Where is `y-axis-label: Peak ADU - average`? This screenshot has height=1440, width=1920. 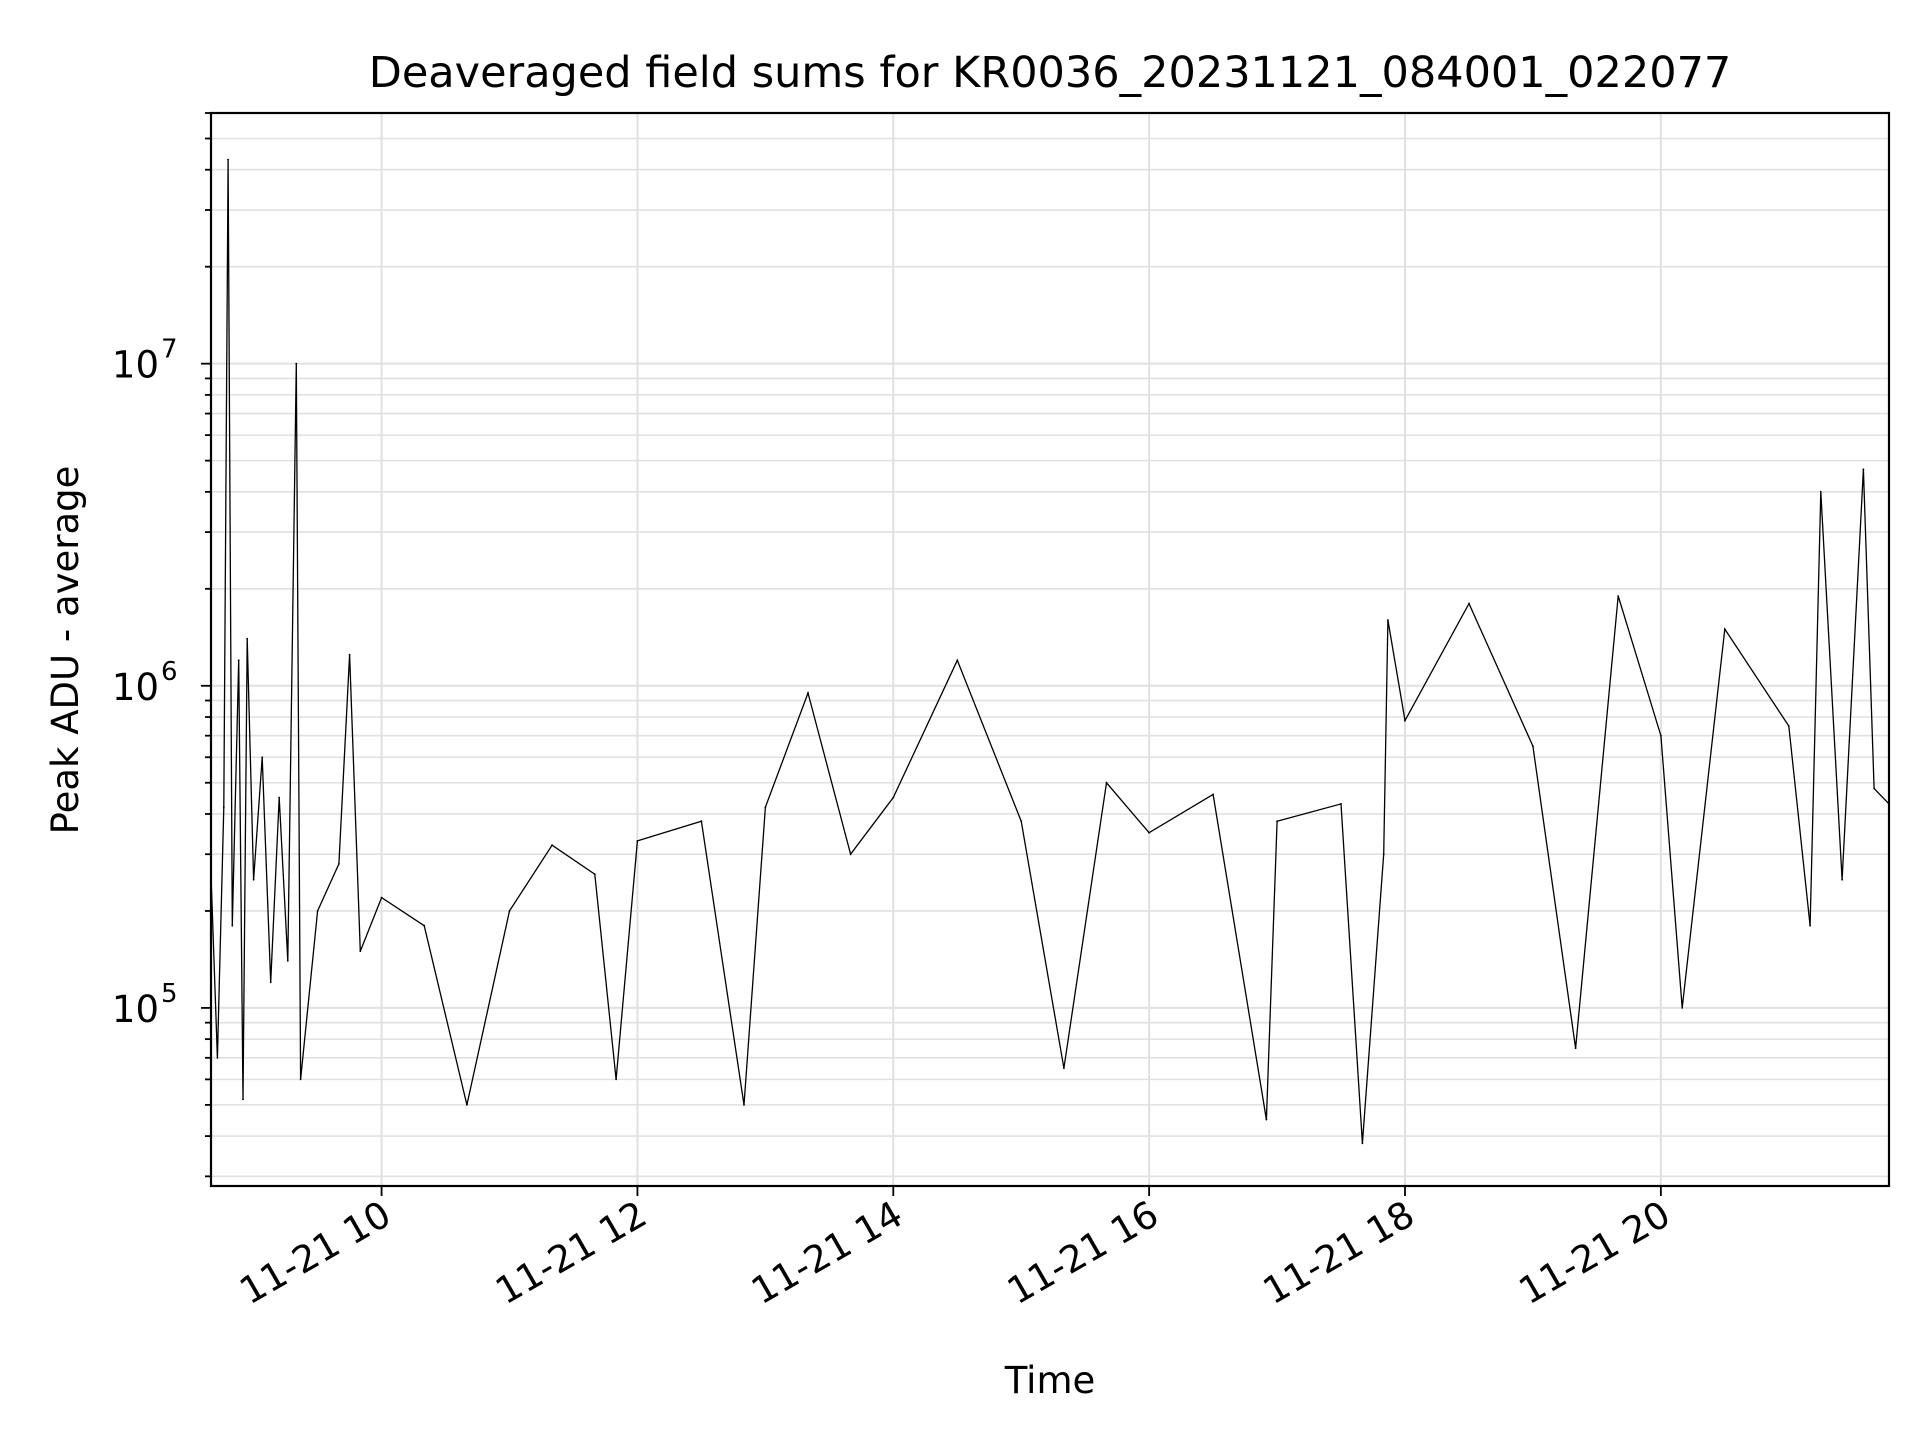 y-axis-label: Peak ADU - average is located at coordinates (65, 650).